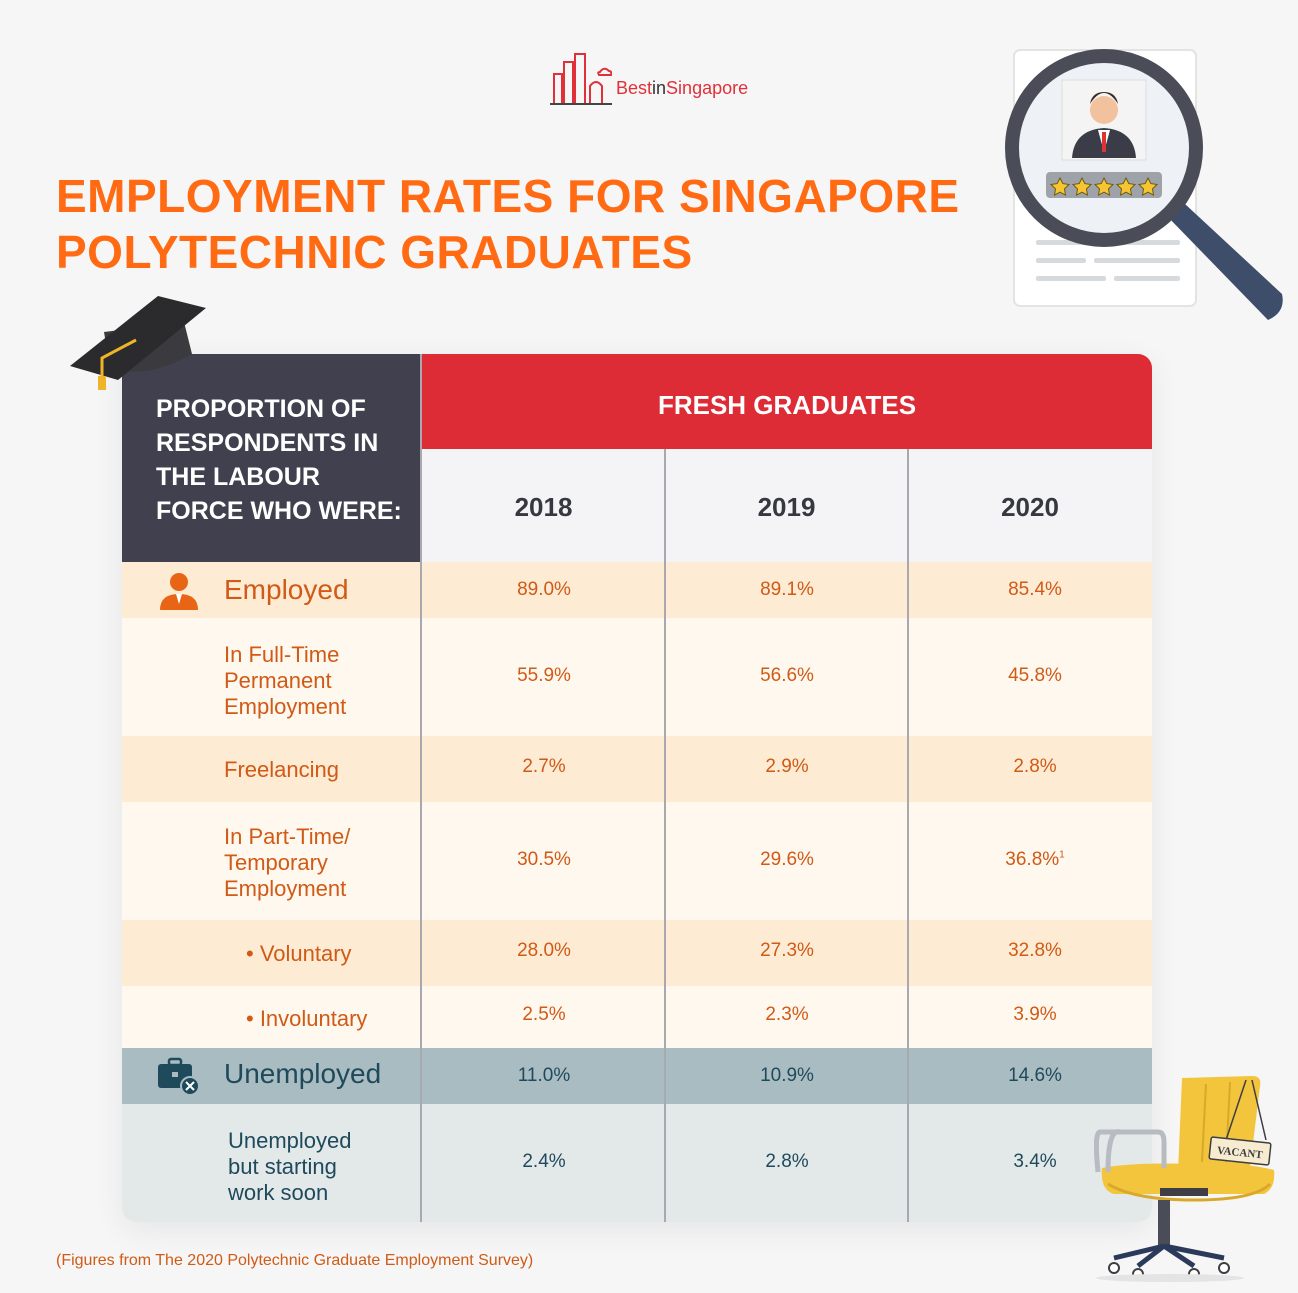  What do you see at coordinates (281, 769) in the screenshot?
I see `row-label-freelancing: Freelancing` at bounding box center [281, 769].